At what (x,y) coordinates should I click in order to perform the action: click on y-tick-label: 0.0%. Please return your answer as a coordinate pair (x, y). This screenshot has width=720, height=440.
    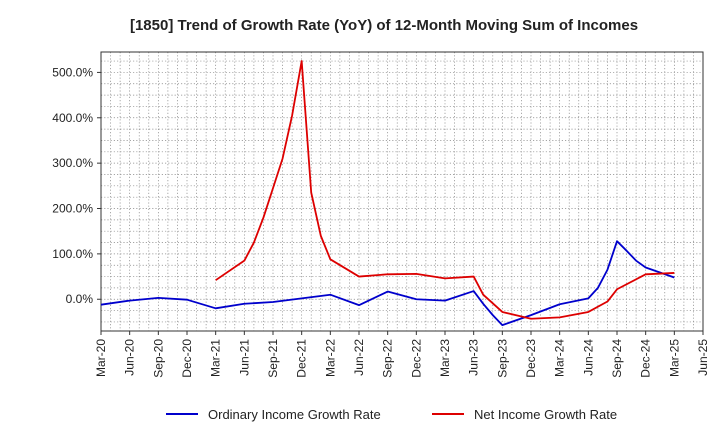
    Looking at the image, I should click on (80, 299).